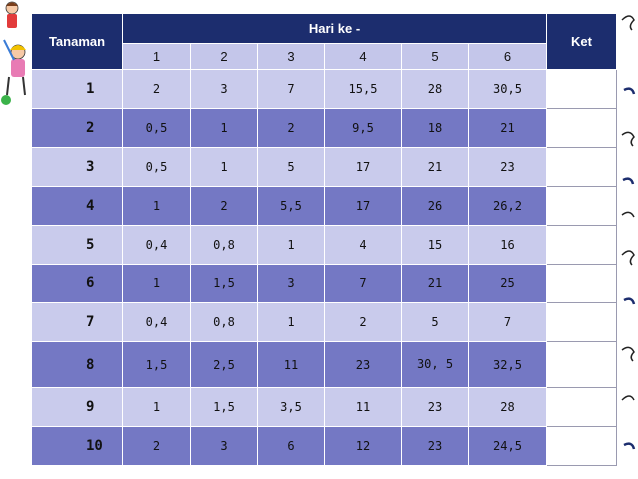 This screenshot has width=638, height=479. Describe the element at coordinates (581, 41) in the screenshot. I see `header-note: Ket` at that location.